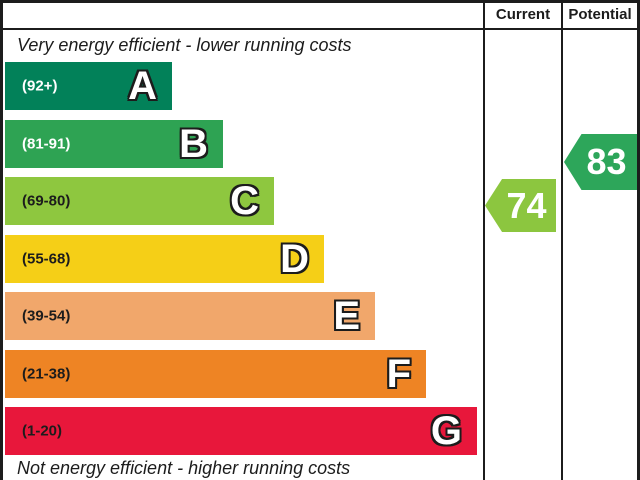 The height and width of the screenshot is (480, 640). I want to click on band-d-range: (55-68), so click(46, 259).